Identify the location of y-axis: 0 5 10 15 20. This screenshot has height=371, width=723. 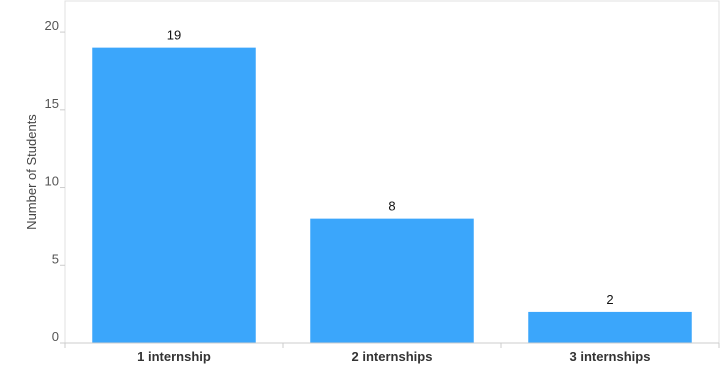
(55, 181).